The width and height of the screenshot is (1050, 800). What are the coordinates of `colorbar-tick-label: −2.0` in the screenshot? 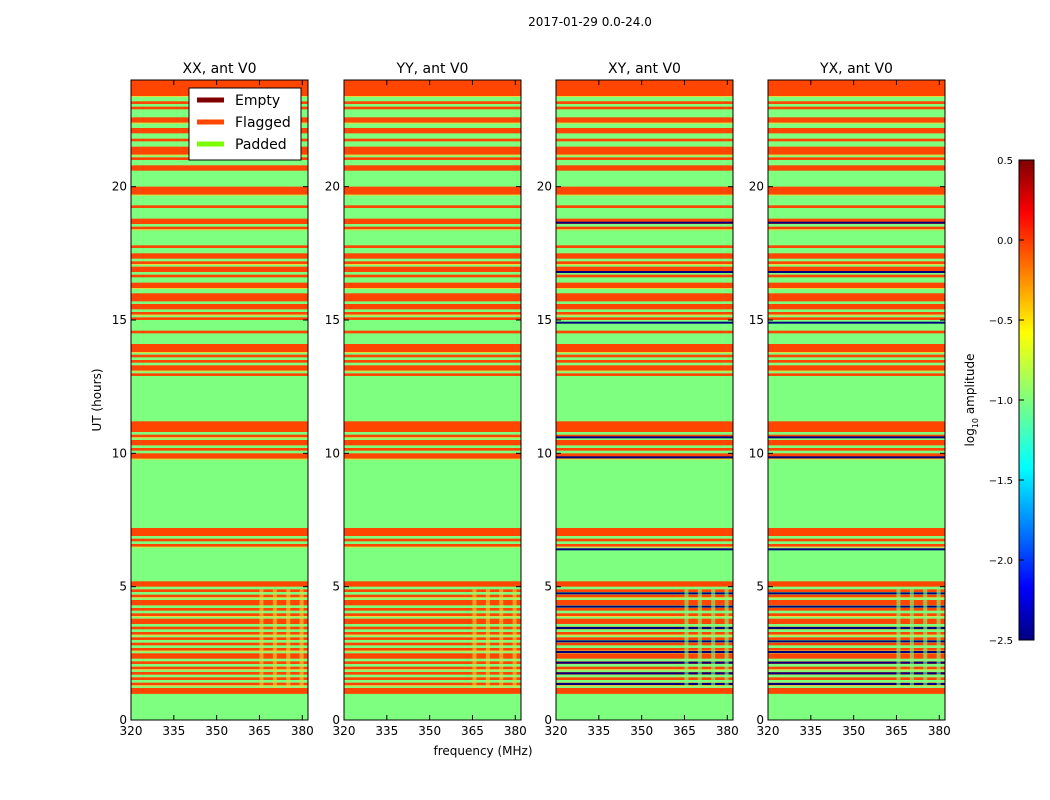 It's located at (1001, 561).